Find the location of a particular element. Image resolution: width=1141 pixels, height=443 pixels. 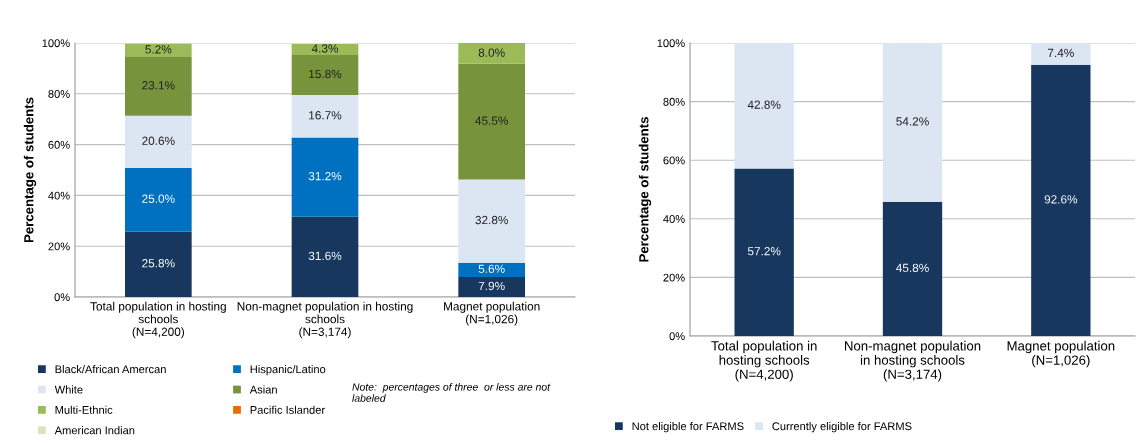

data-label: 57.2% is located at coordinates (764, 251).